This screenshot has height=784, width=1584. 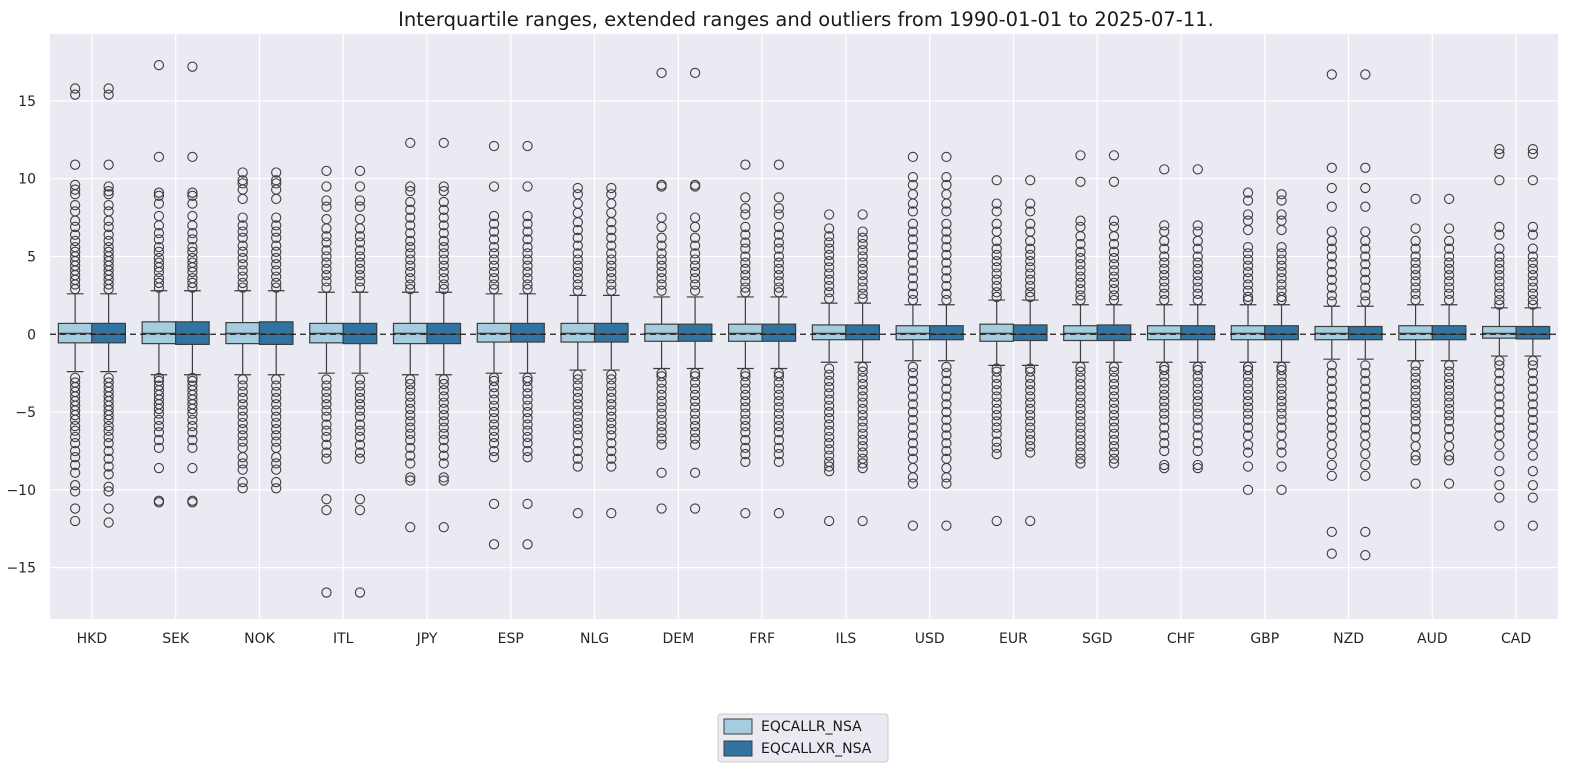 I want to click on x-tick-label: SEK, so click(x=176, y=639).